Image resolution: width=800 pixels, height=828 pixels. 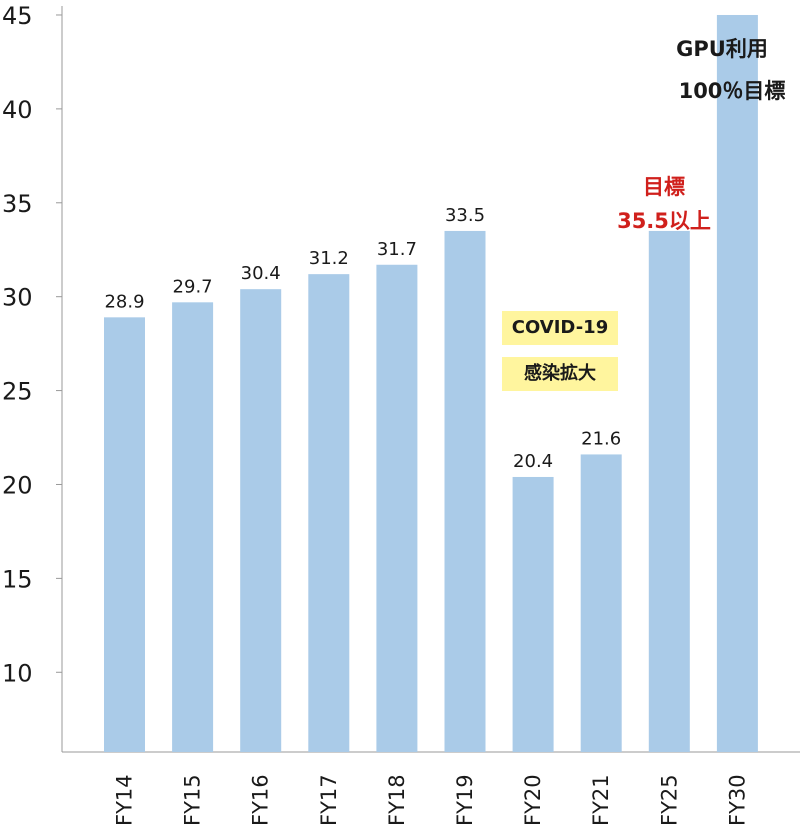 What do you see at coordinates (261, 273) in the screenshot?
I see `data-label-fy16: 30.4` at bounding box center [261, 273].